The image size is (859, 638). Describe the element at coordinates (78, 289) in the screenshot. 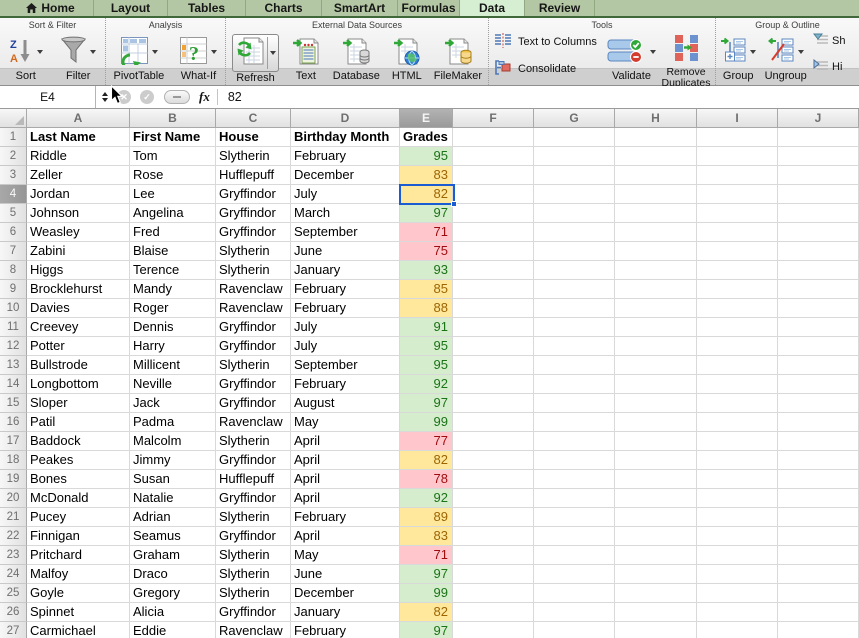

I see `cell-A9: Brocklehurst` at that location.